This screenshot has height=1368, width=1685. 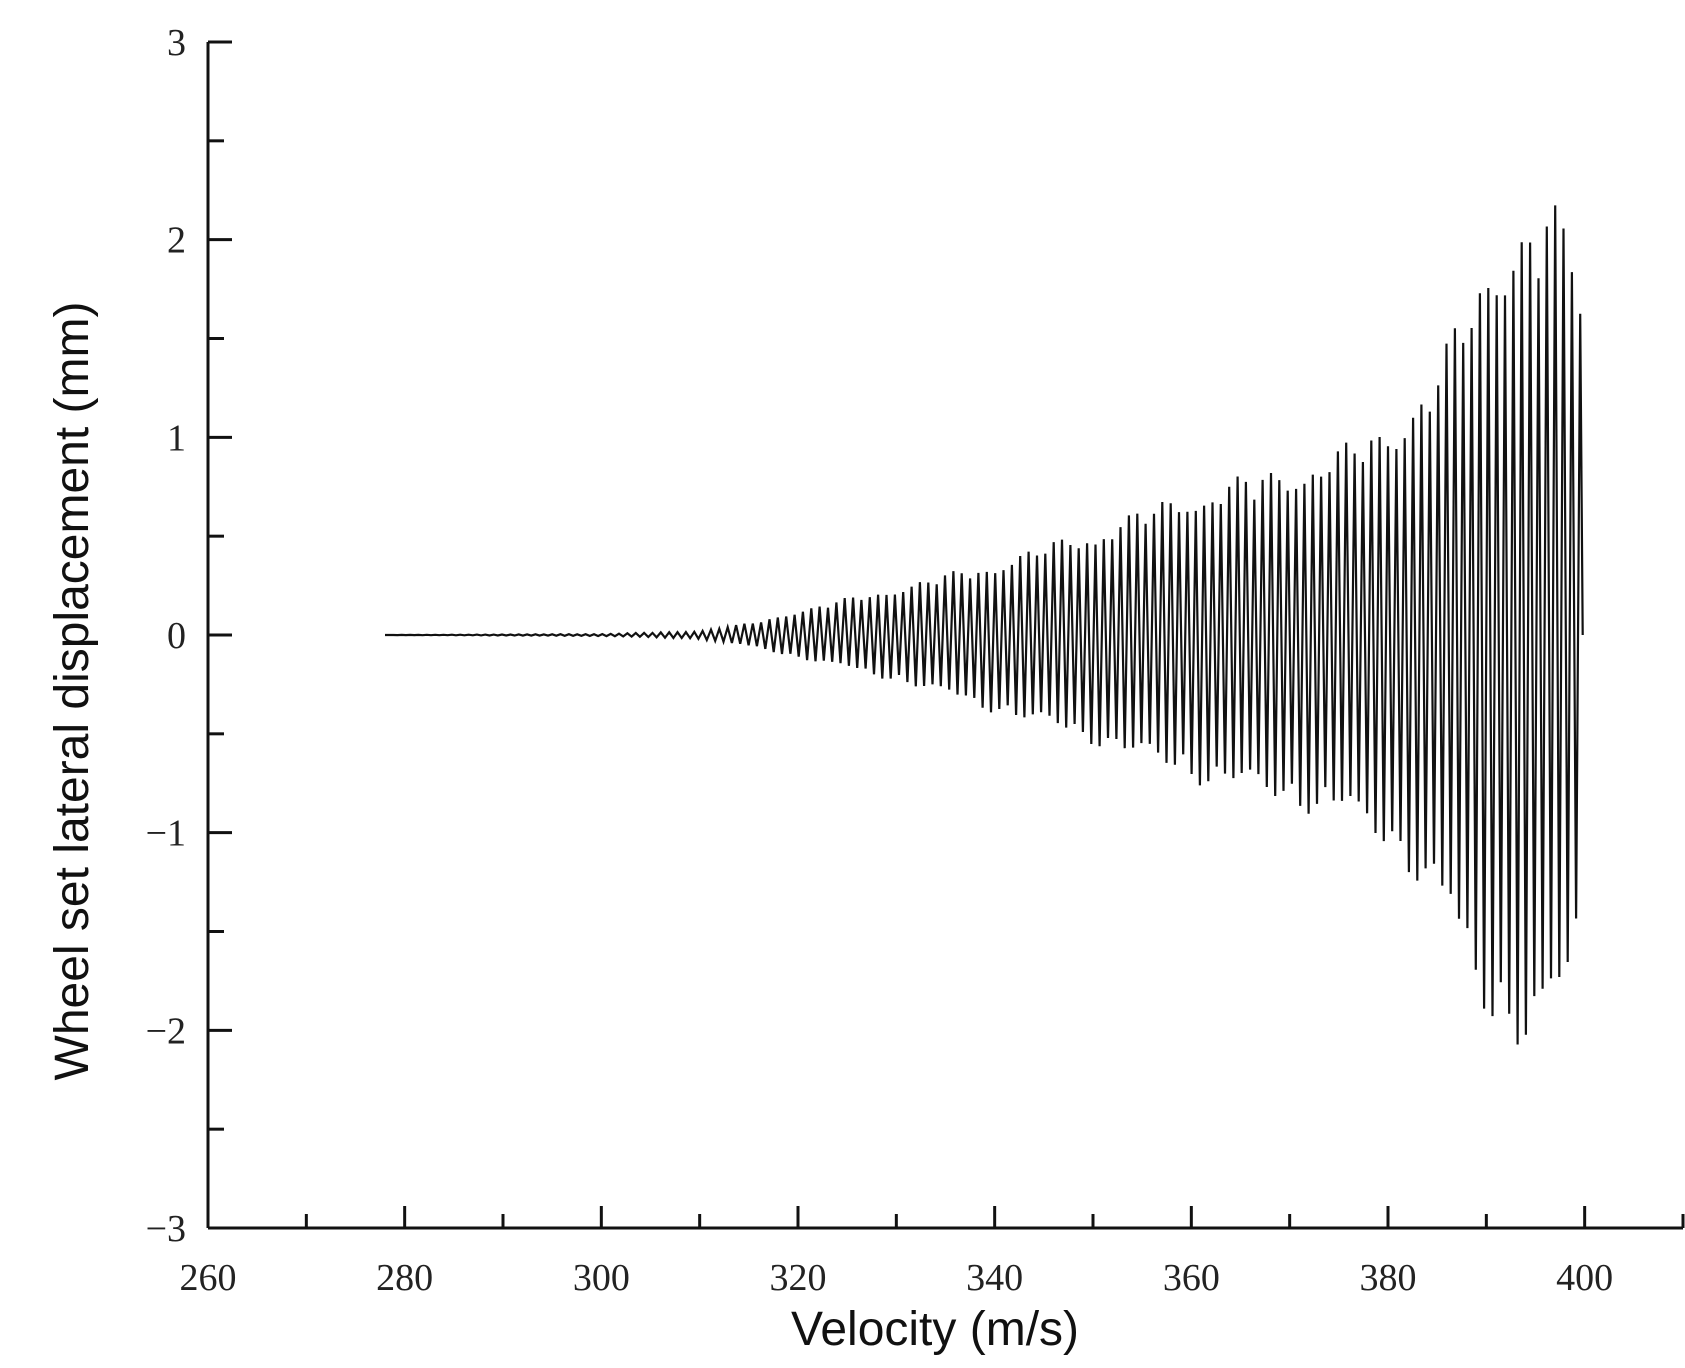 What do you see at coordinates (166, 1031) in the screenshot?
I see `y-tick-label: −2` at bounding box center [166, 1031].